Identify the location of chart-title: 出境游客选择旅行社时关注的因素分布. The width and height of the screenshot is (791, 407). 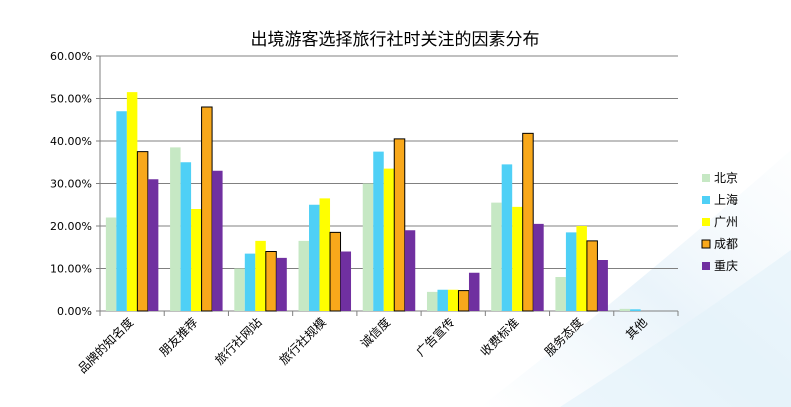
(395, 40).